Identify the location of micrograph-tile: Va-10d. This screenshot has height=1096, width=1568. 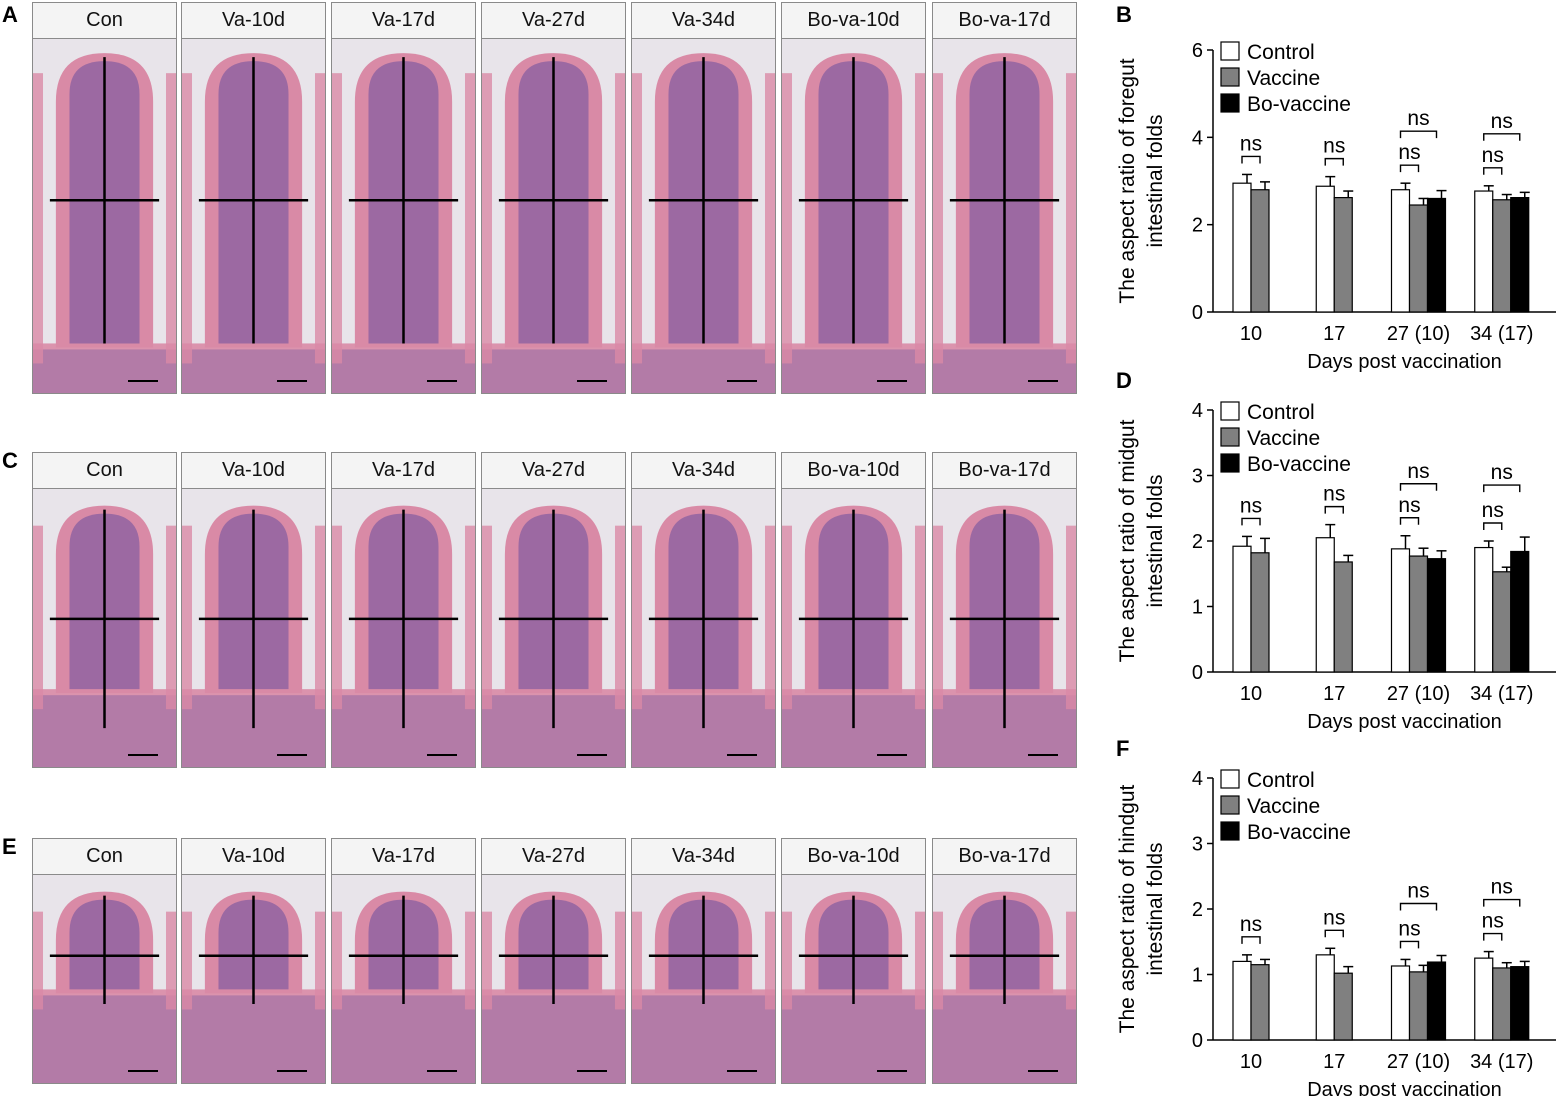
(253, 198).